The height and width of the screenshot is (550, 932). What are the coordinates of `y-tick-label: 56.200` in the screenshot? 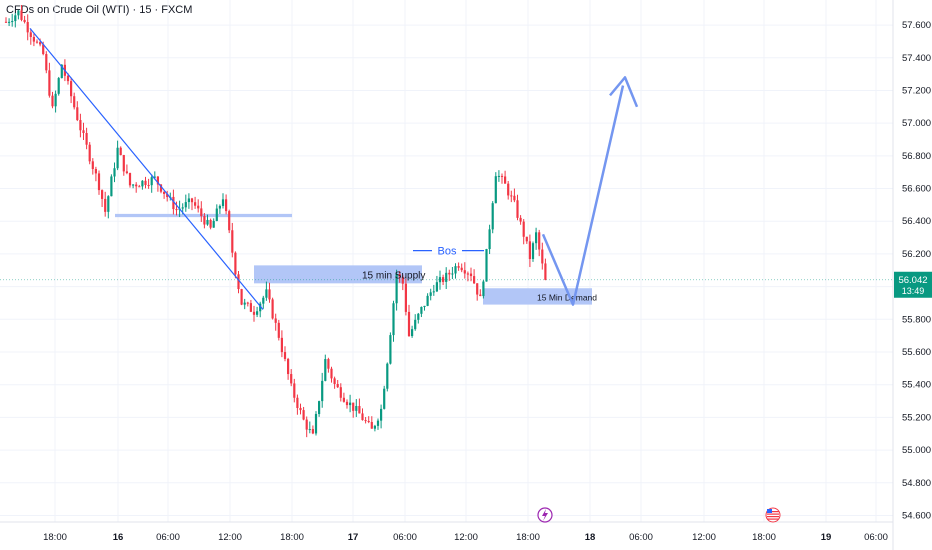 It's located at (916, 254).